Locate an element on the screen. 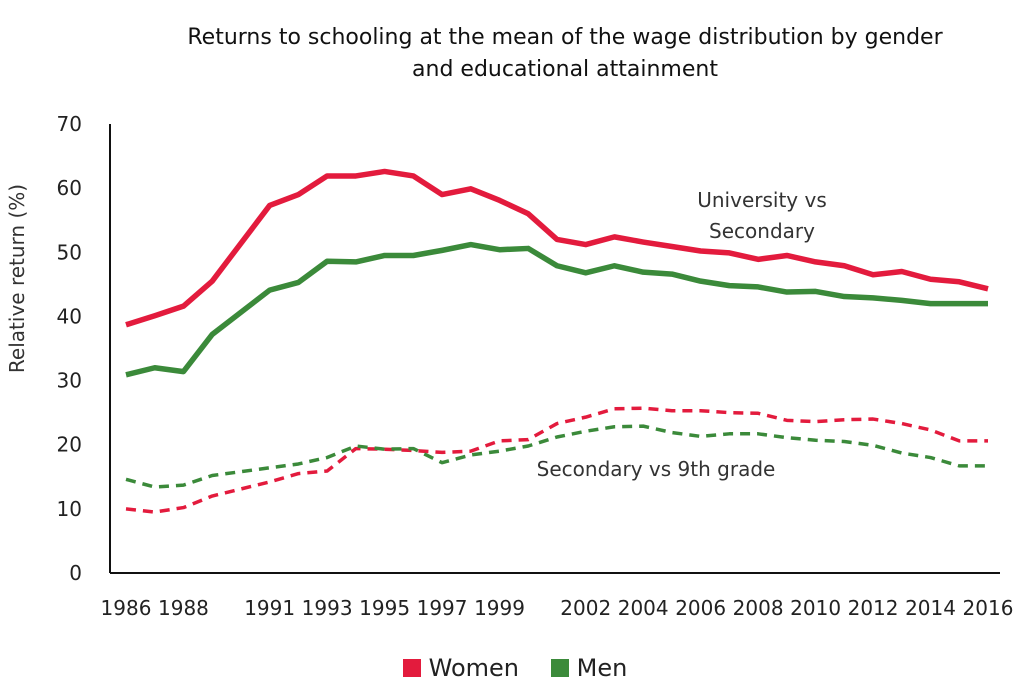 This screenshot has width=1030, height=700. x-tick-label: 1993 is located at coordinates (327, 608).